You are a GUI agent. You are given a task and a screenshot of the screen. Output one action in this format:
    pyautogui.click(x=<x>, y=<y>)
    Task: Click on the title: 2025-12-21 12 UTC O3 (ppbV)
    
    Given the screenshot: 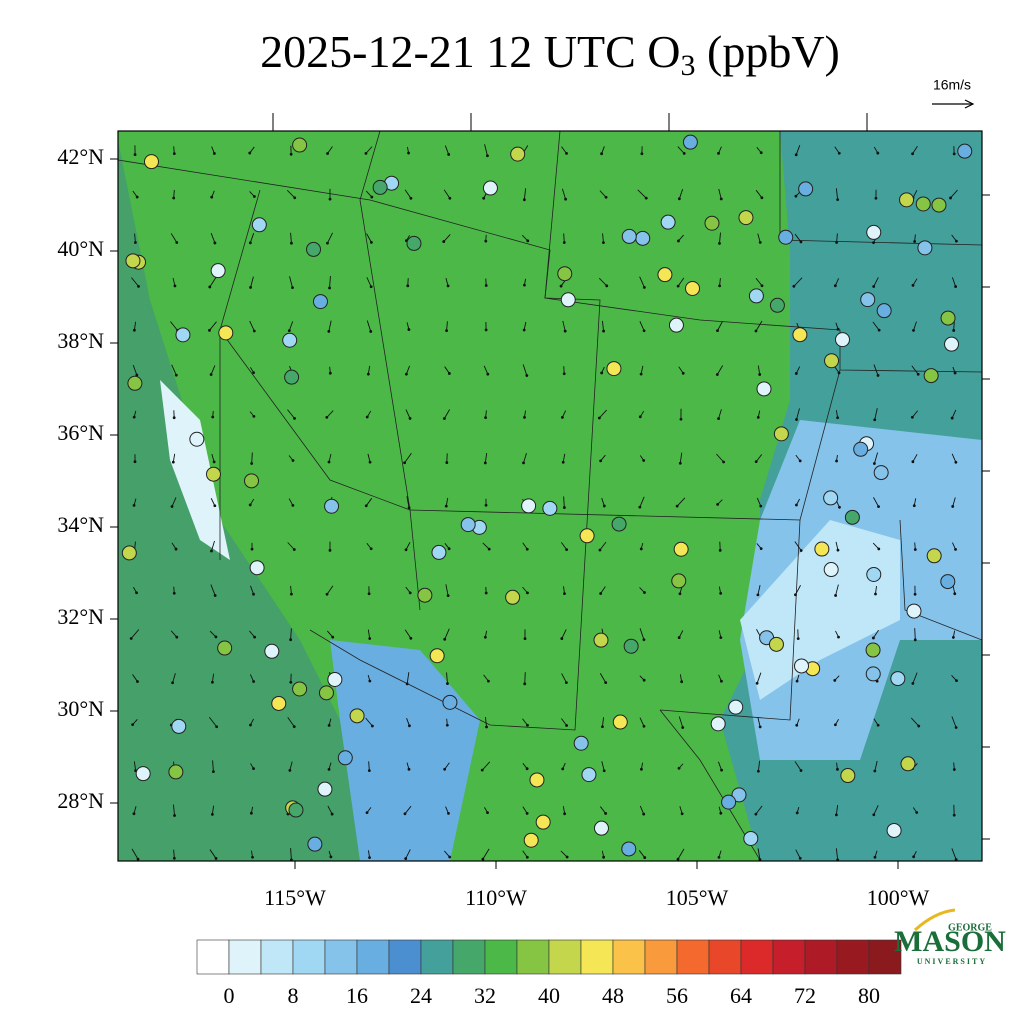 What is the action you would take?
    pyautogui.click(x=550, y=54)
    